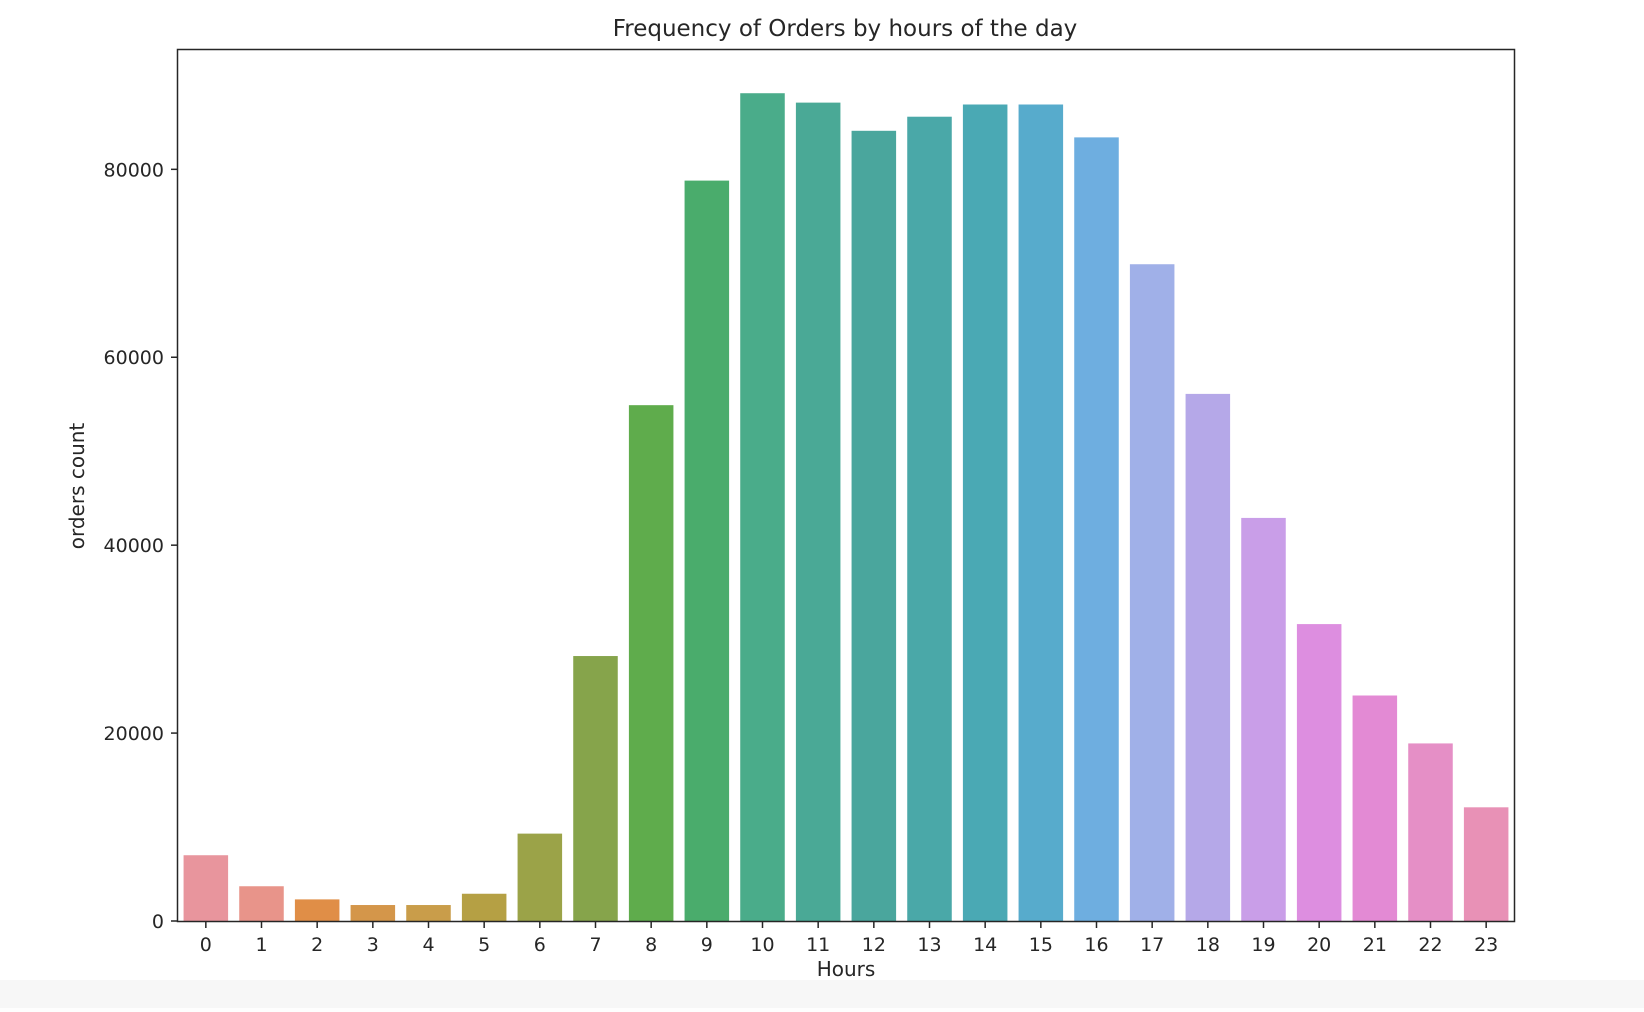  I want to click on x-tick-label: 16, so click(1096, 945).